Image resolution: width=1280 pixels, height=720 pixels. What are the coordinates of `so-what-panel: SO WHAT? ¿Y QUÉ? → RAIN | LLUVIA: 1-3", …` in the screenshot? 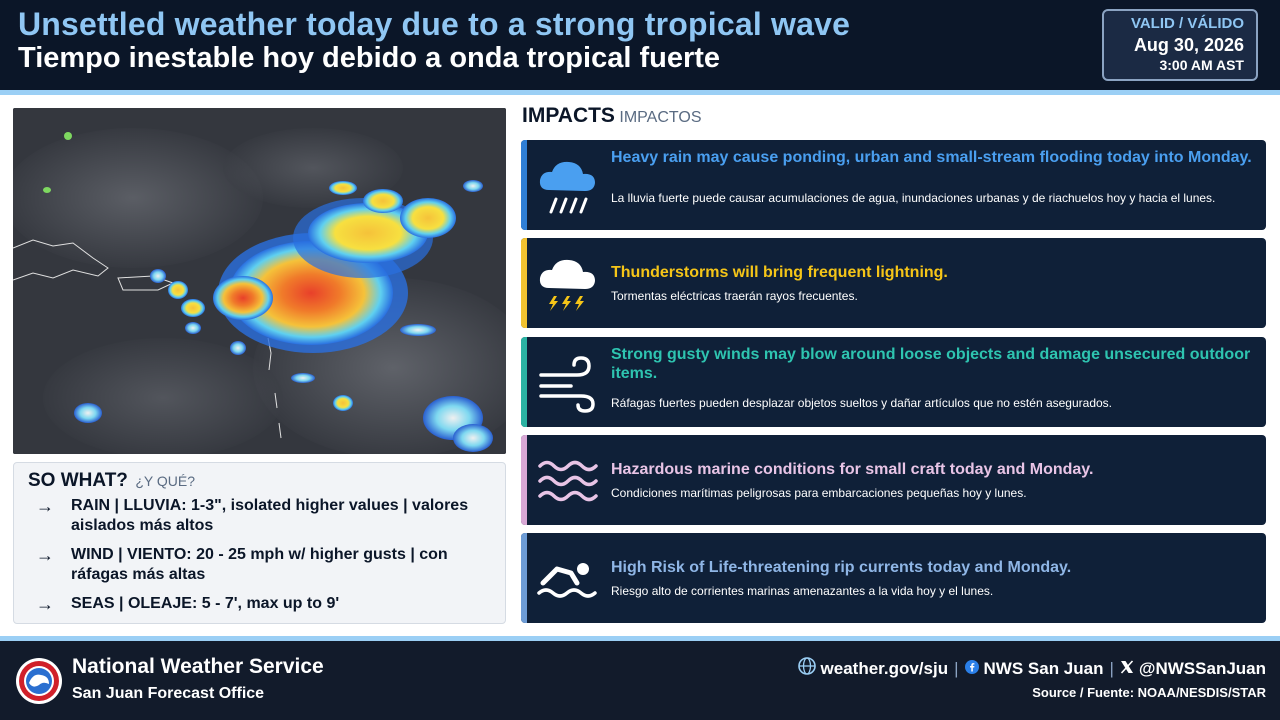 It's located at (259, 543).